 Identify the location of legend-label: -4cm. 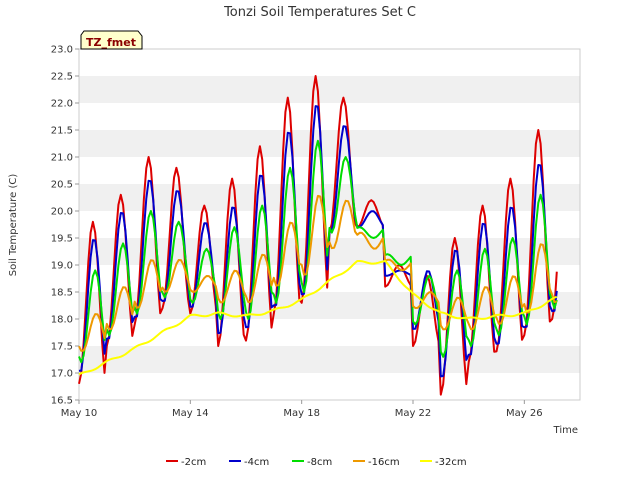
(256, 462).